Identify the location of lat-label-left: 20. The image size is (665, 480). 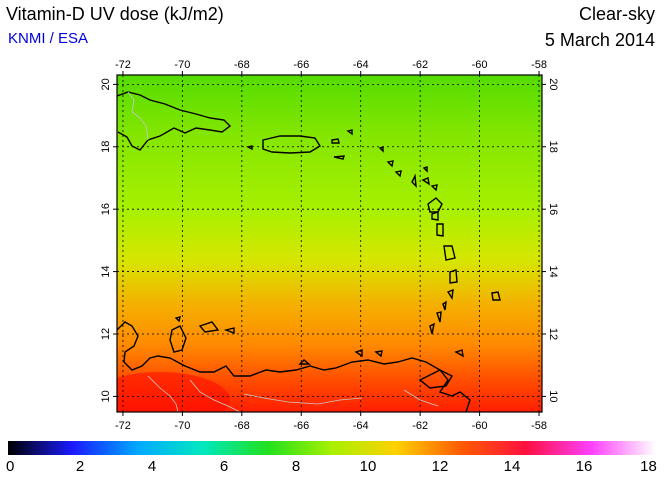
(106, 84).